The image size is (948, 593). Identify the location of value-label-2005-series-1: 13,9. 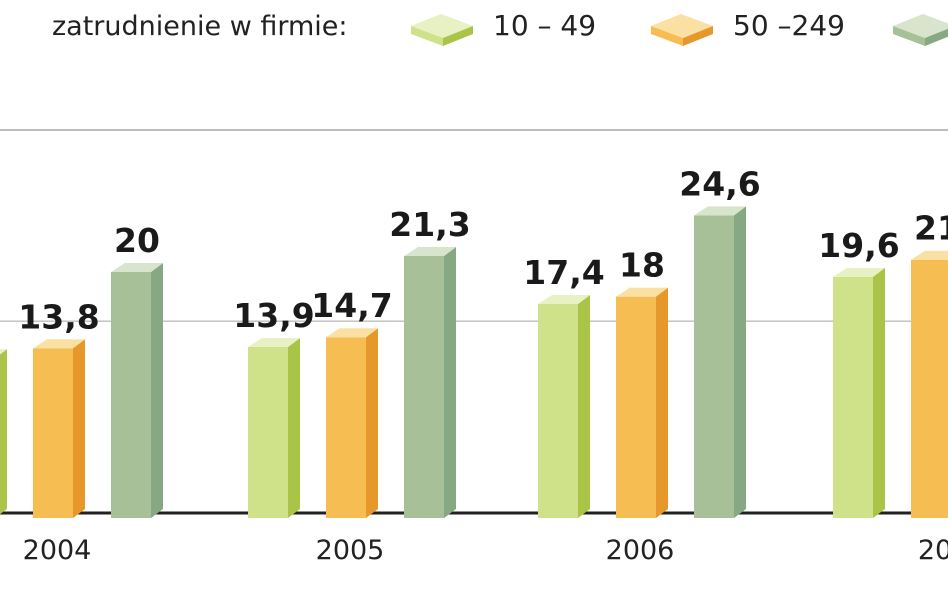
(273, 315).